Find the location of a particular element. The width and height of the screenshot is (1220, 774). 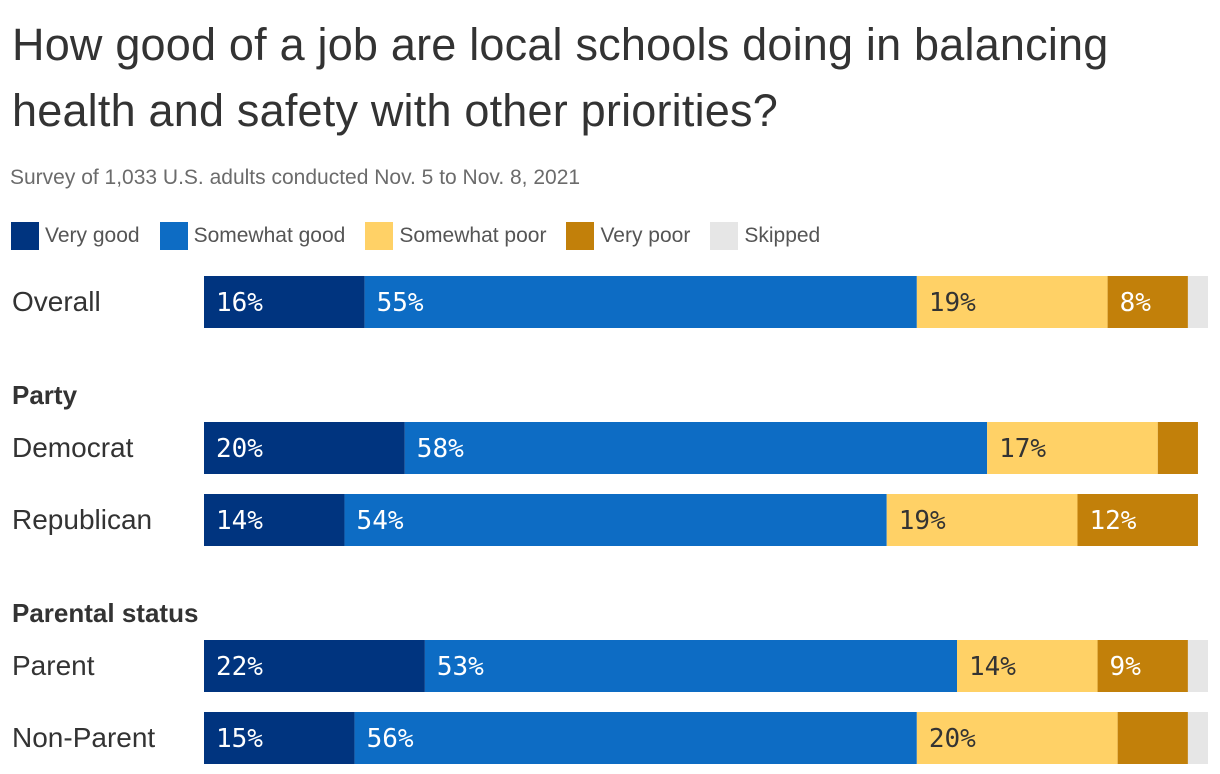

legend-item-very-good: Very good is located at coordinates (75, 236).